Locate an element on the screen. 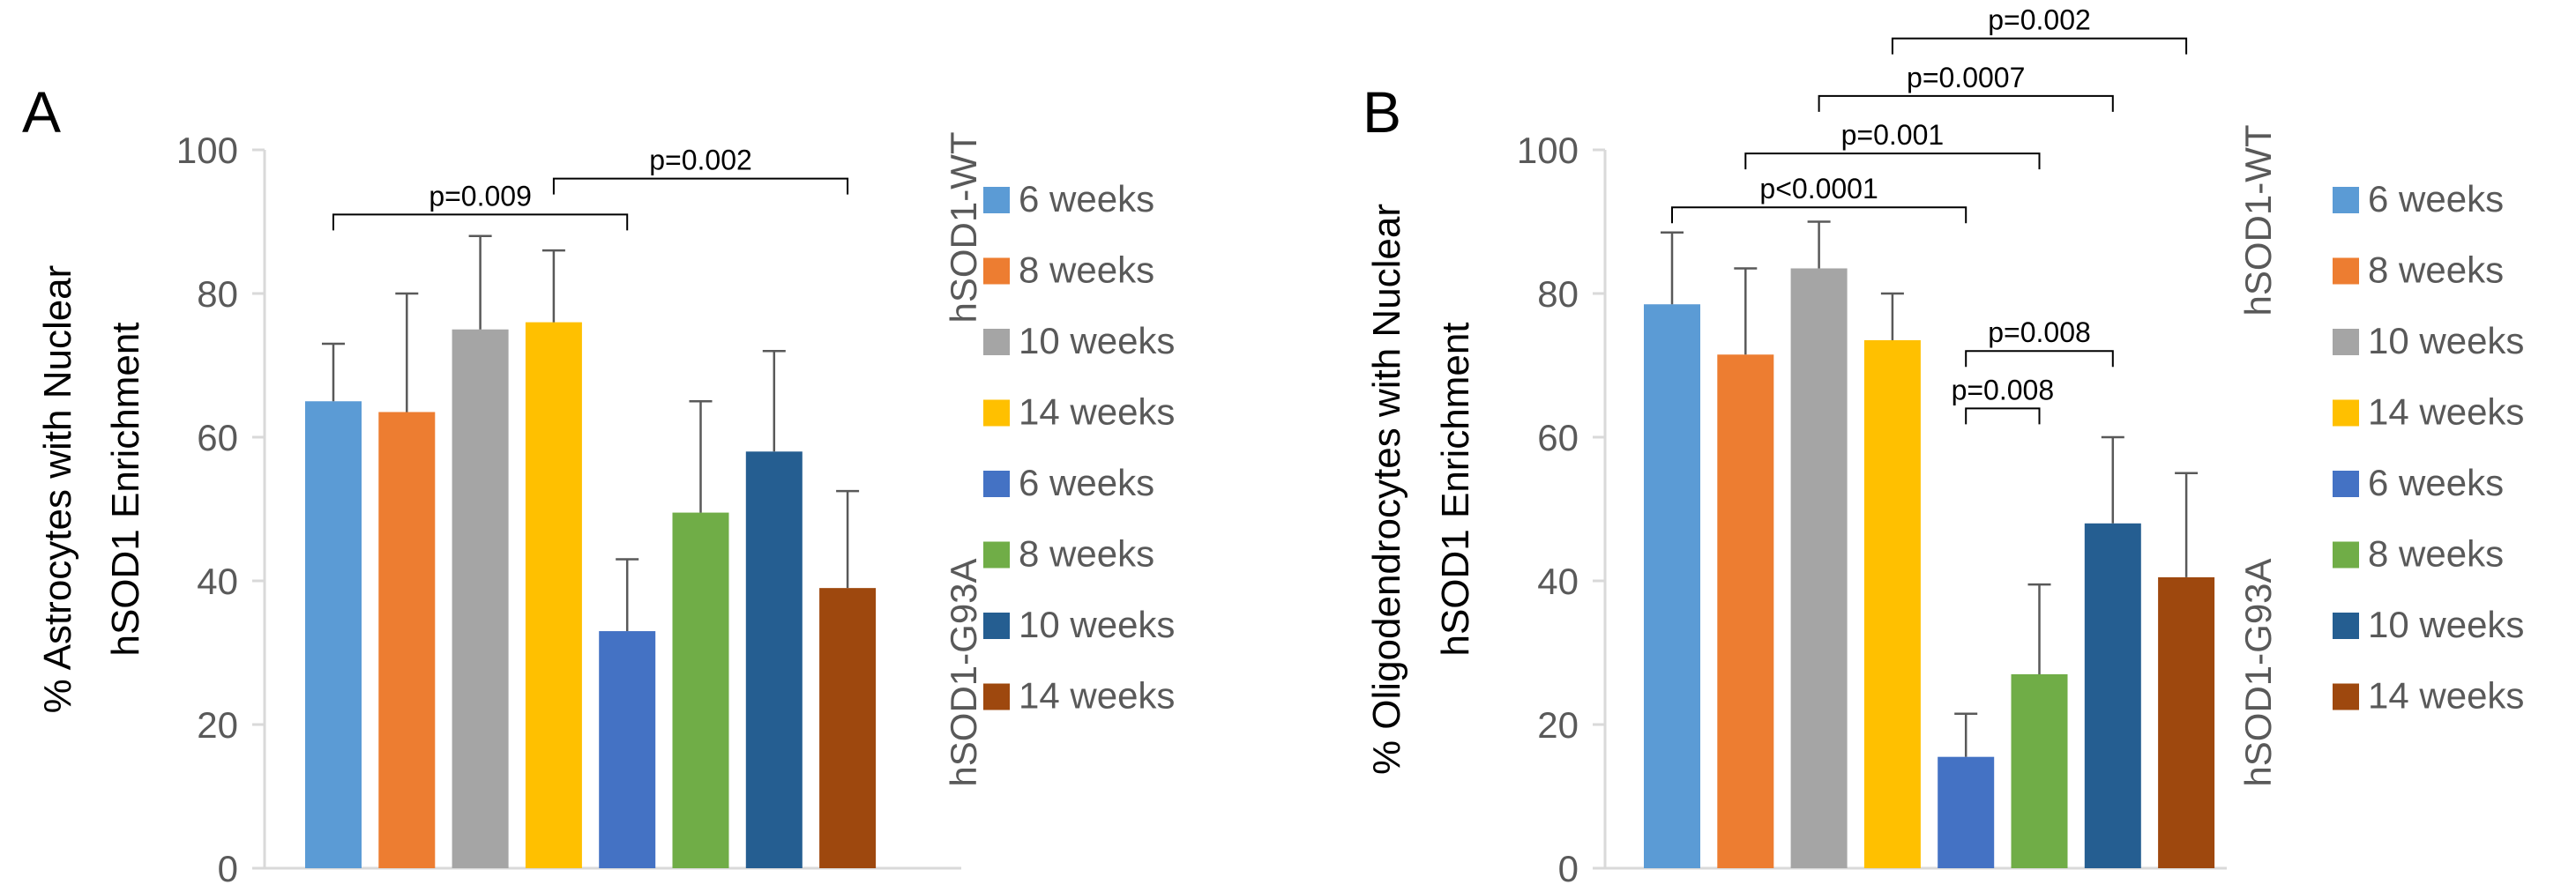 This screenshot has width=2576, height=892. significance-label: p=0.009 is located at coordinates (480, 196).